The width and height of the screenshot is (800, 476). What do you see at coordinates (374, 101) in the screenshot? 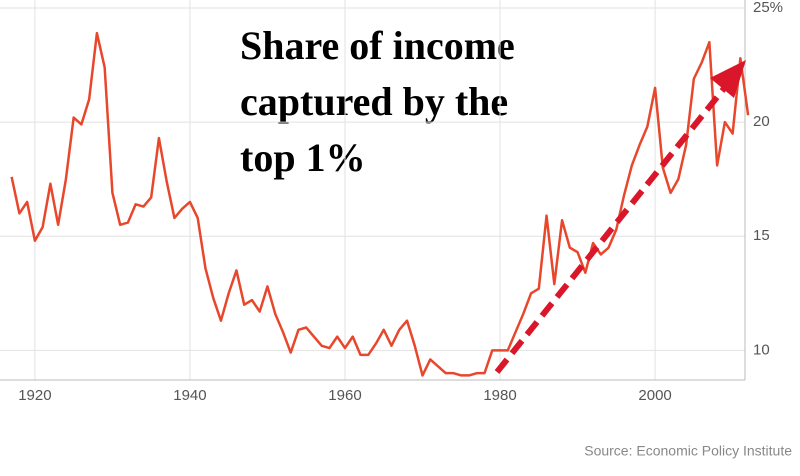
I see `chart-title: captured by the` at bounding box center [374, 101].